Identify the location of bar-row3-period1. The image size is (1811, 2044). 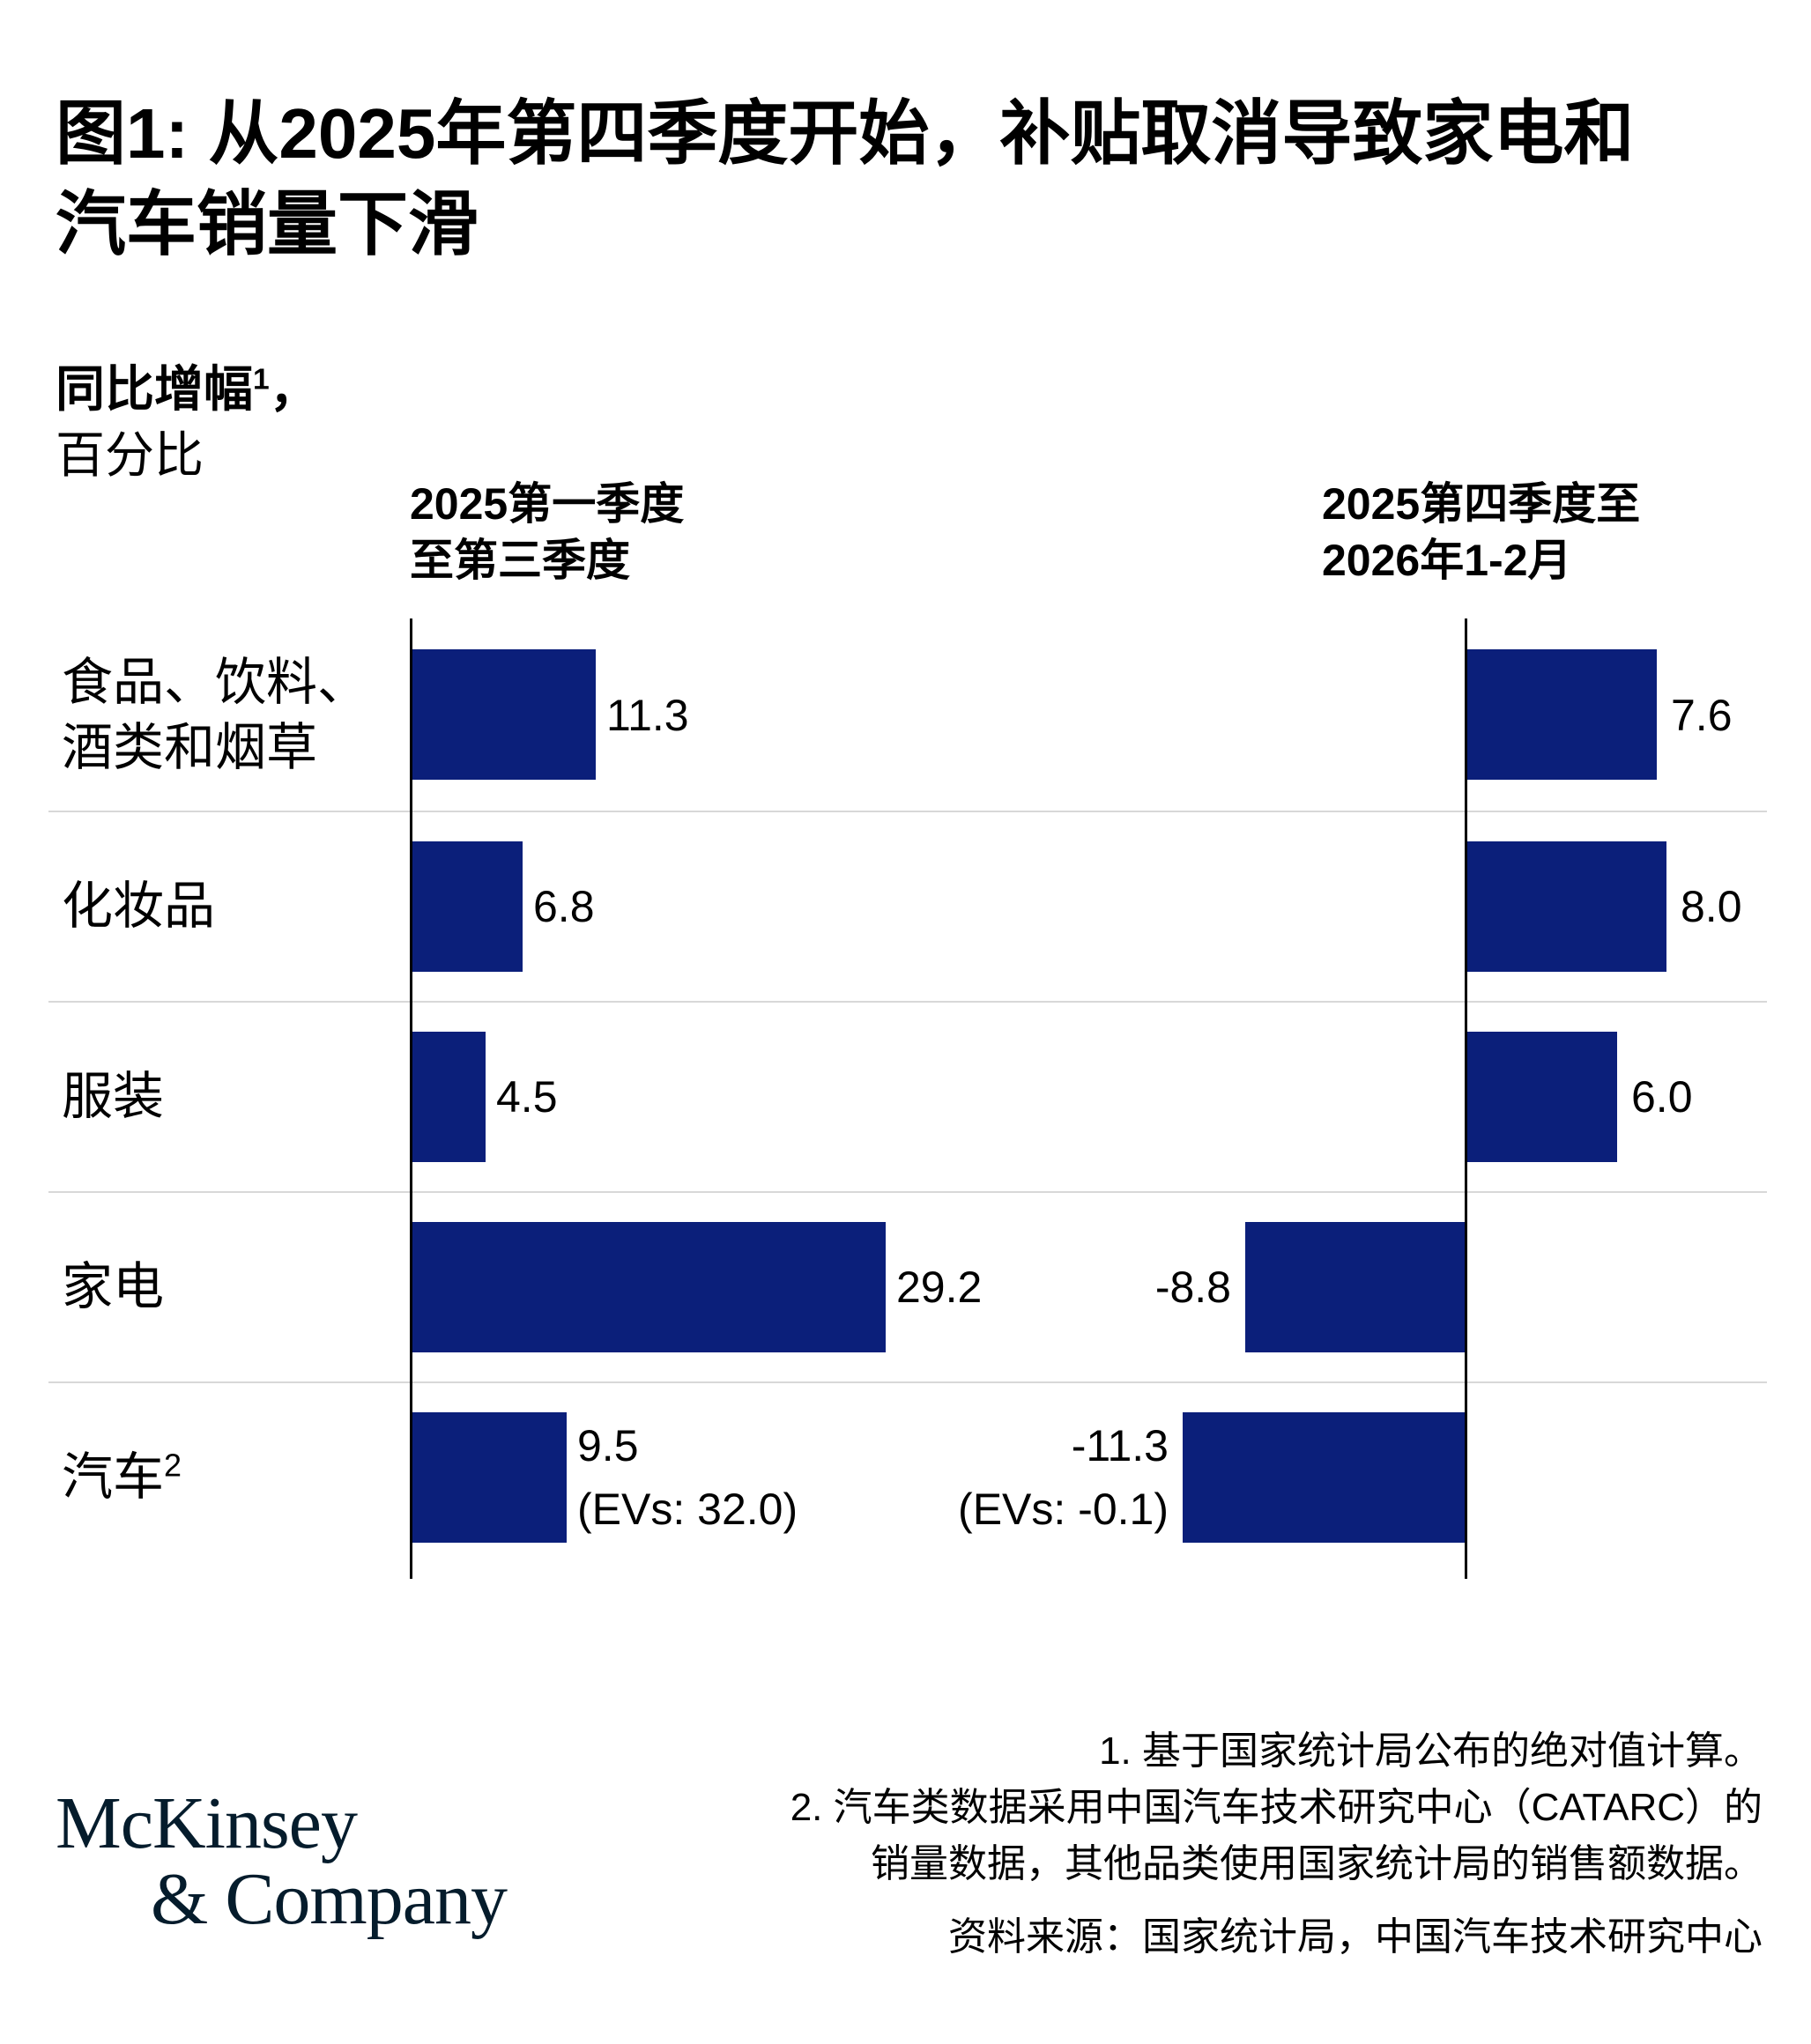
(449, 1097).